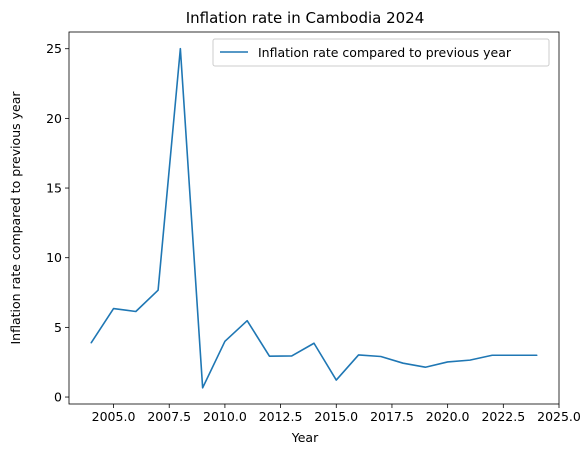  I want to click on y-tick-label: 15, so click(54, 188).